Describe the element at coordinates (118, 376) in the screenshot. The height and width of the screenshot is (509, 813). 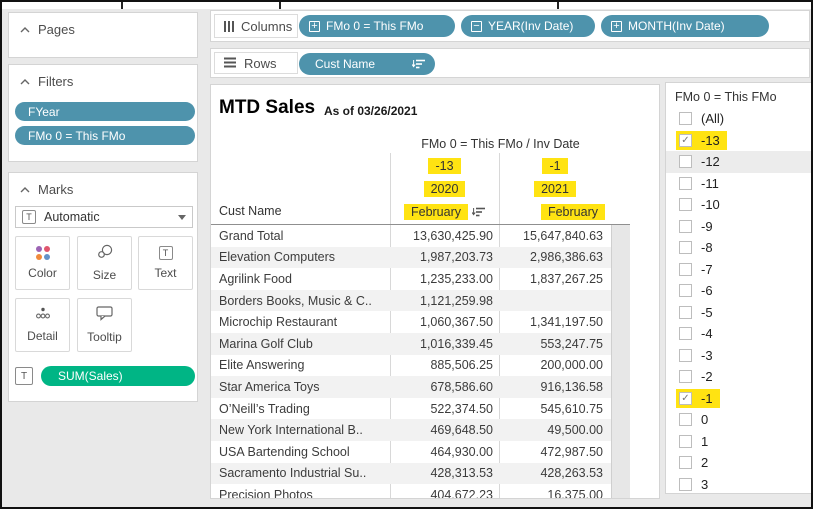
I see `sum-sales-pill: SUM(Sales)` at that location.